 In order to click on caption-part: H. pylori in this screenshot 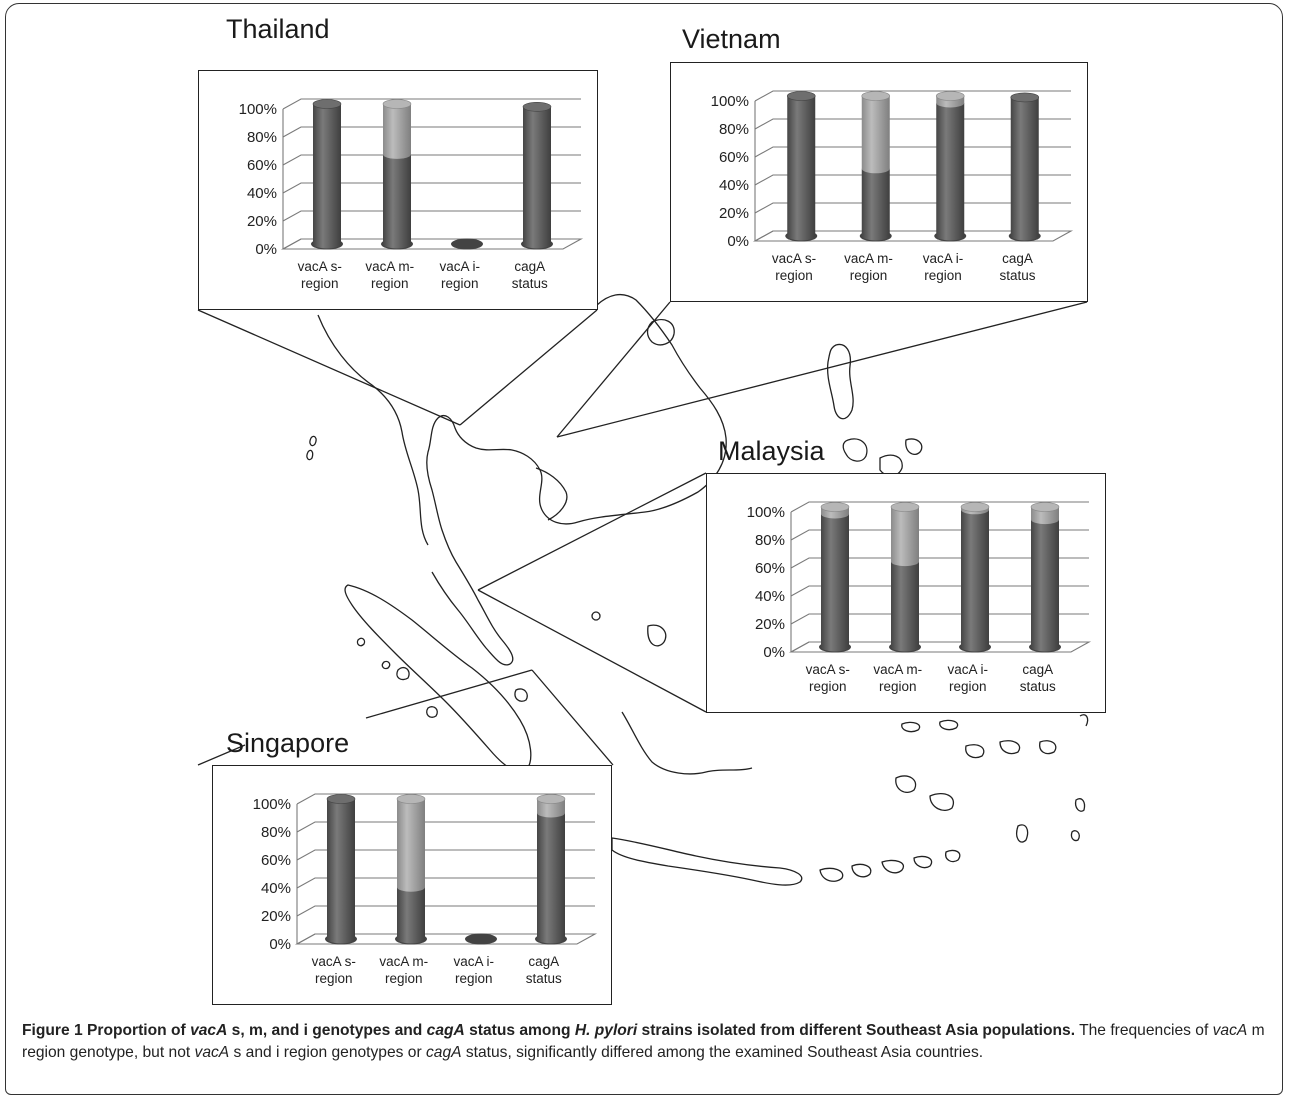, I will do `click(606, 1030)`.